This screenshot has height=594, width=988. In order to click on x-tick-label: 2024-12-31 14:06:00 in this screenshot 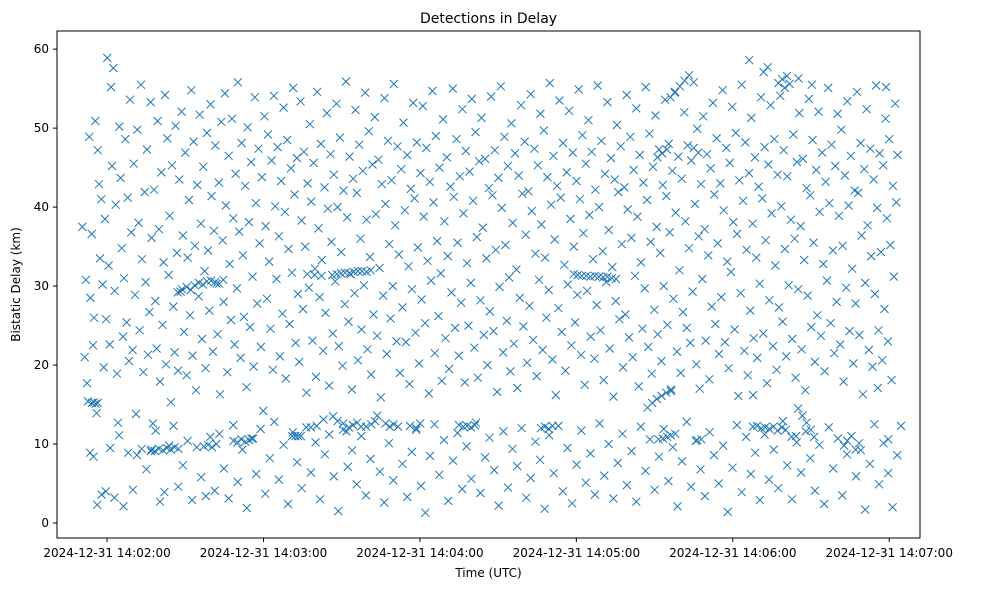, I will do `click(732, 553)`.